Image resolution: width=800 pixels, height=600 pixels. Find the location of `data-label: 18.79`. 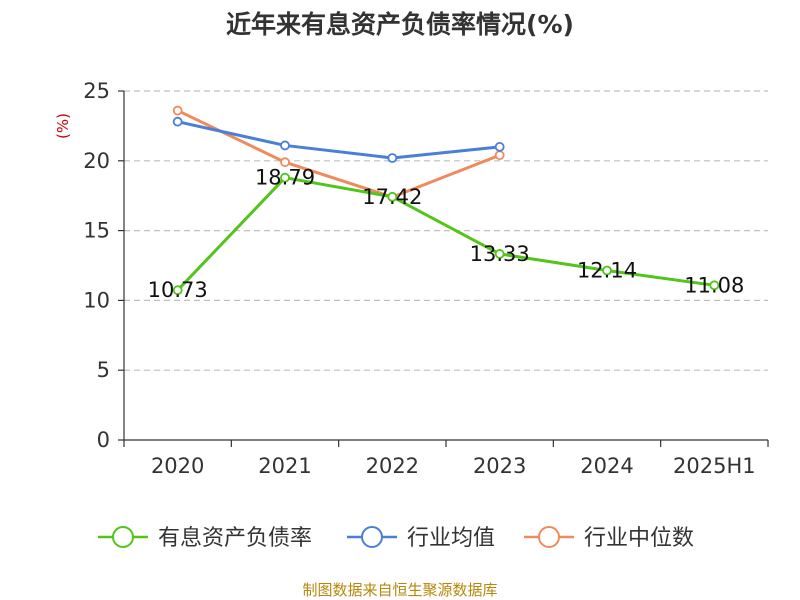

data-label: 18.79 is located at coordinates (285, 178).